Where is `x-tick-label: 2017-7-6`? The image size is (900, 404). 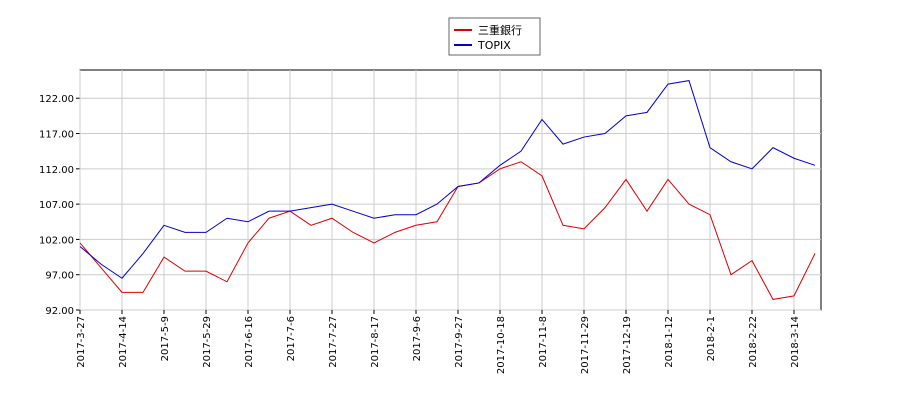 x-tick-label: 2017-7-6 is located at coordinates (291, 338).